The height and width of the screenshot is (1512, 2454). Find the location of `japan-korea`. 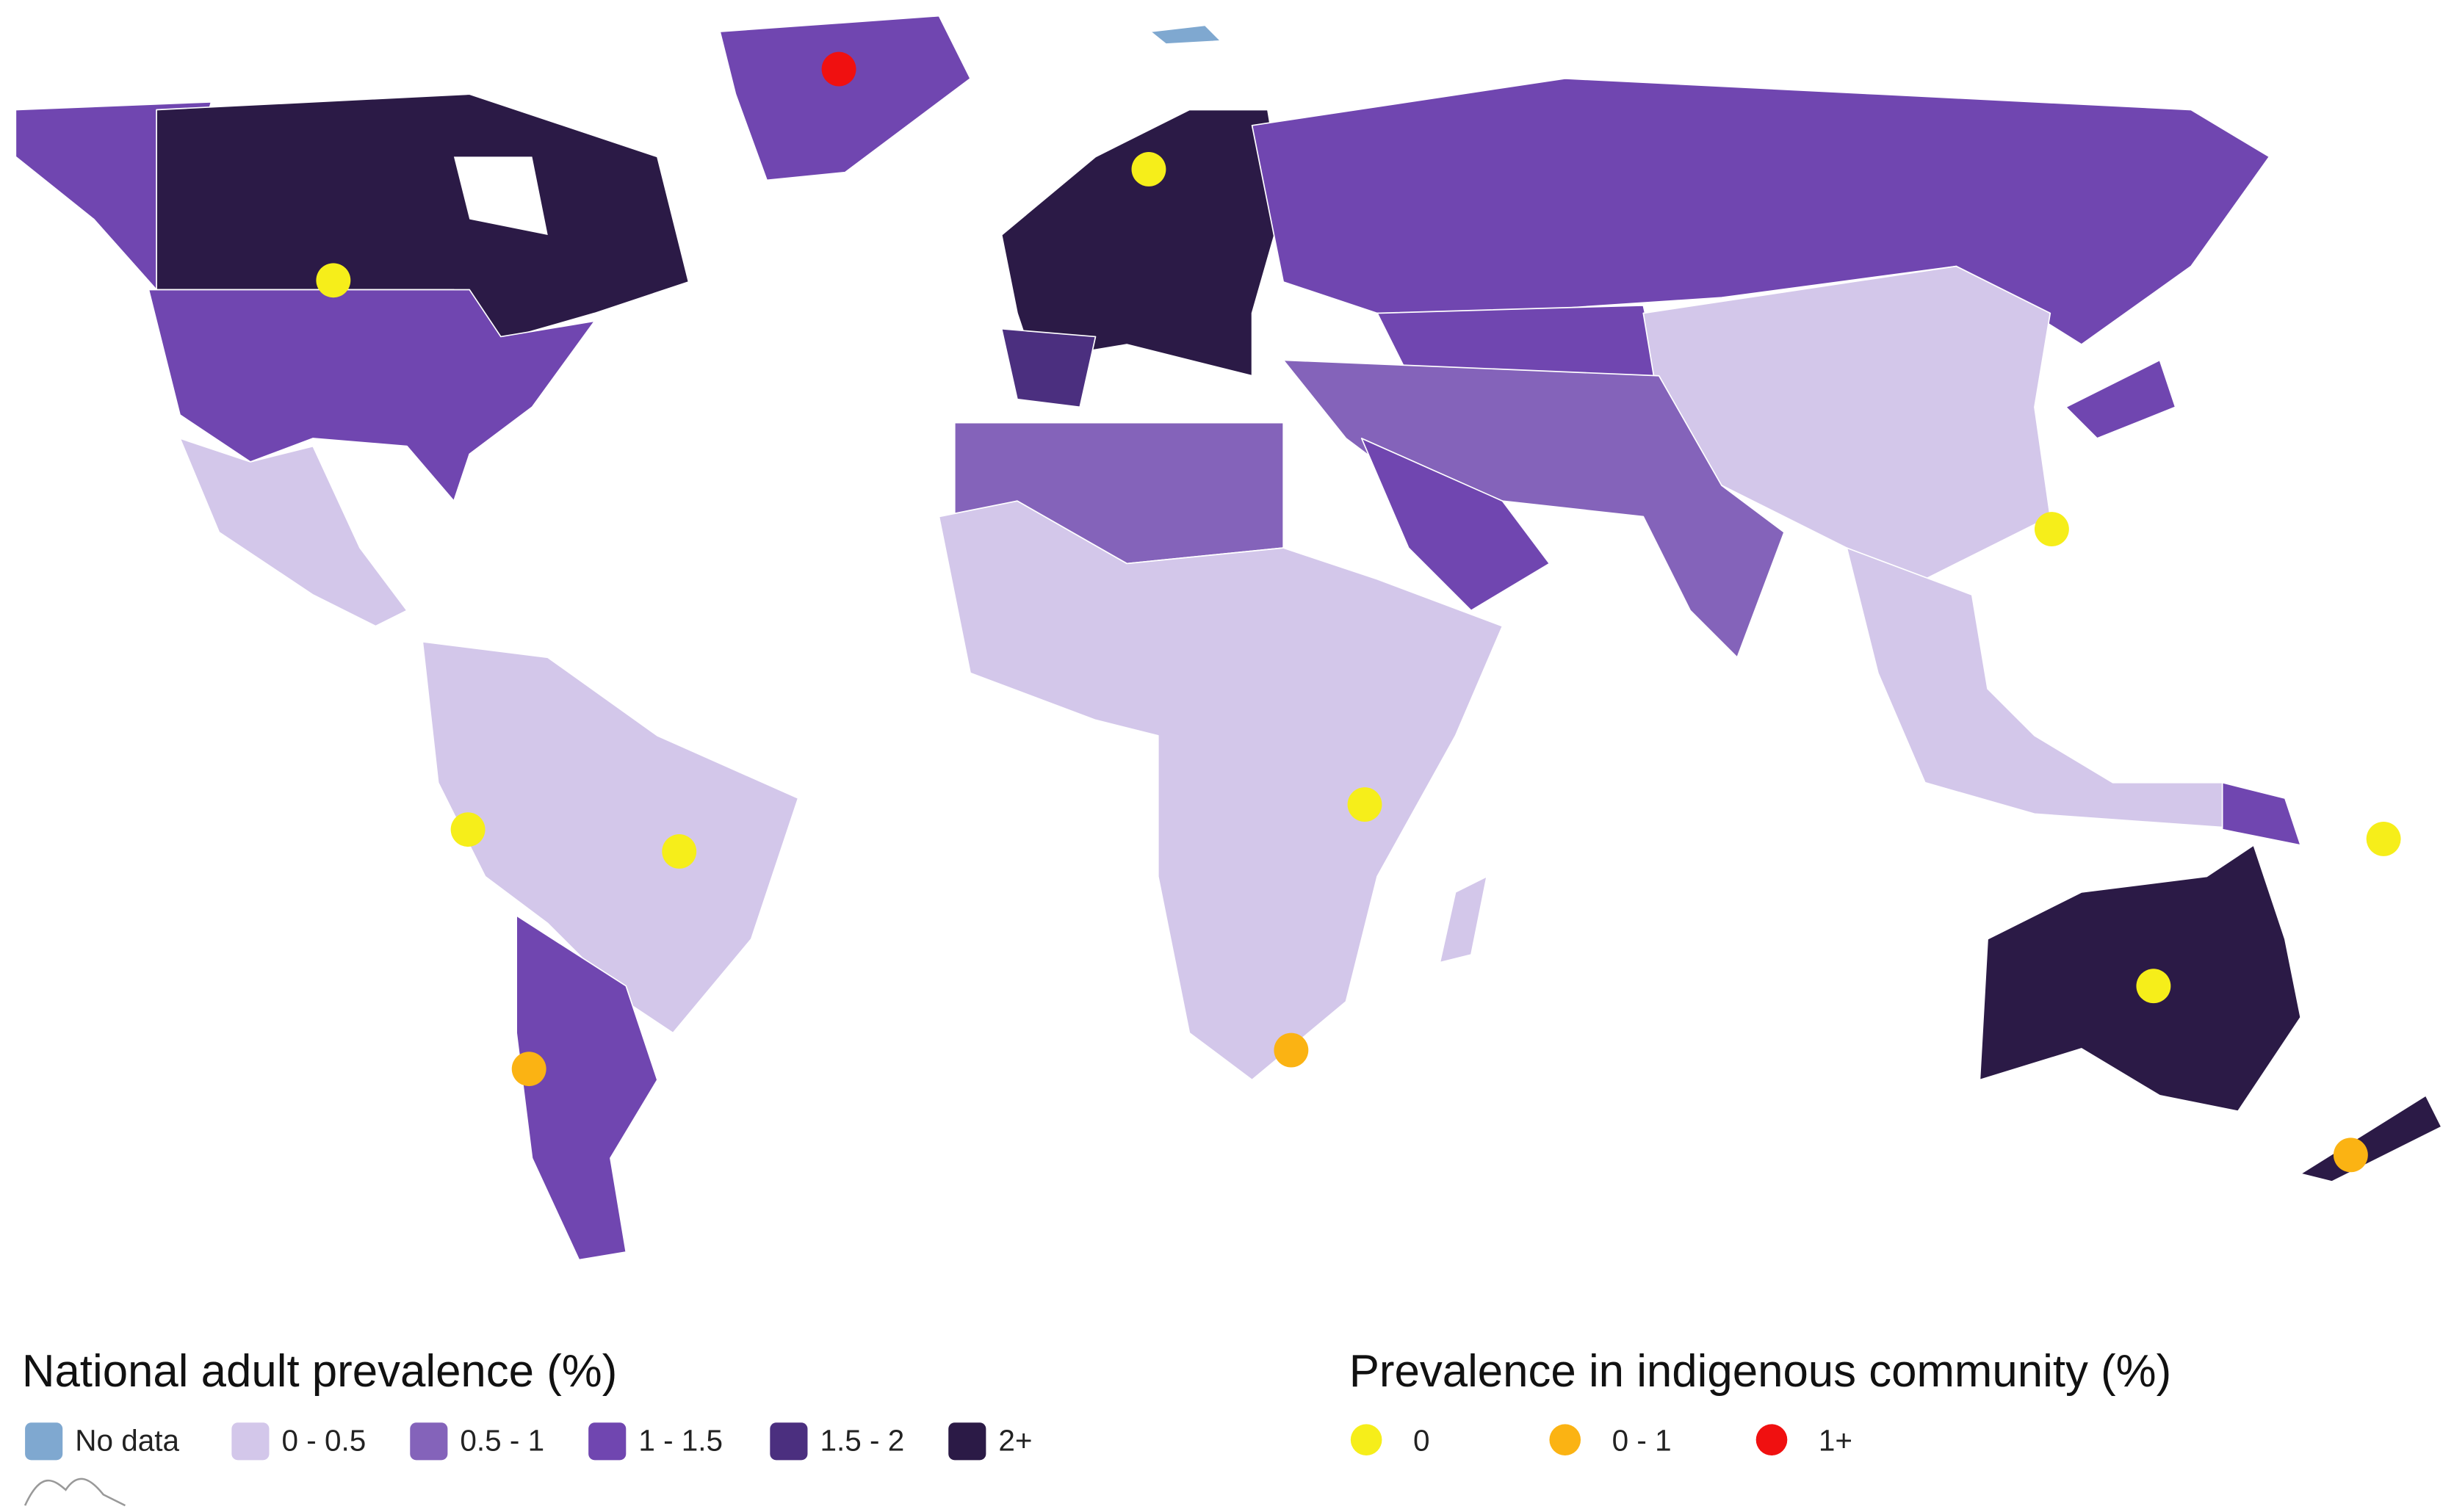

japan-korea is located at coordinates (2120, 399).